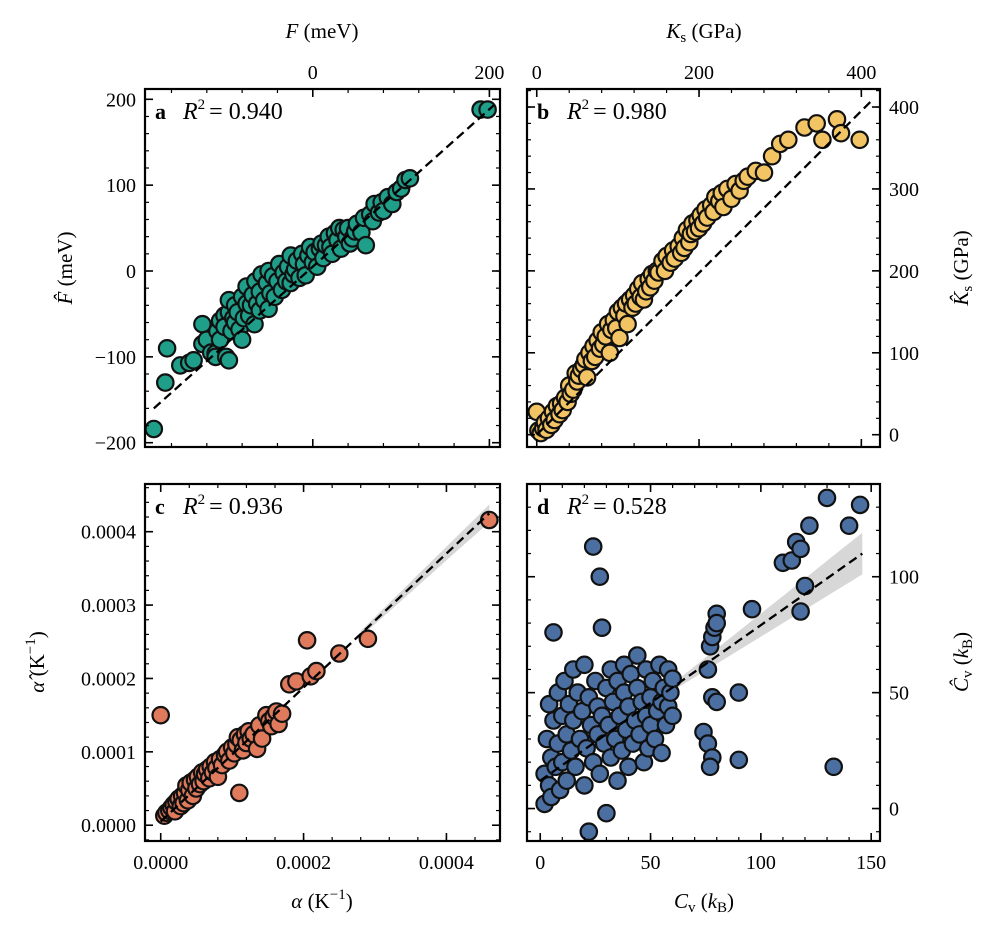 The image size is (997, 938). What do you see at coordinates (904, 272) in the screenshot?
I see `panel-b-ytick-label: 200` at bounding box center [904, 272].